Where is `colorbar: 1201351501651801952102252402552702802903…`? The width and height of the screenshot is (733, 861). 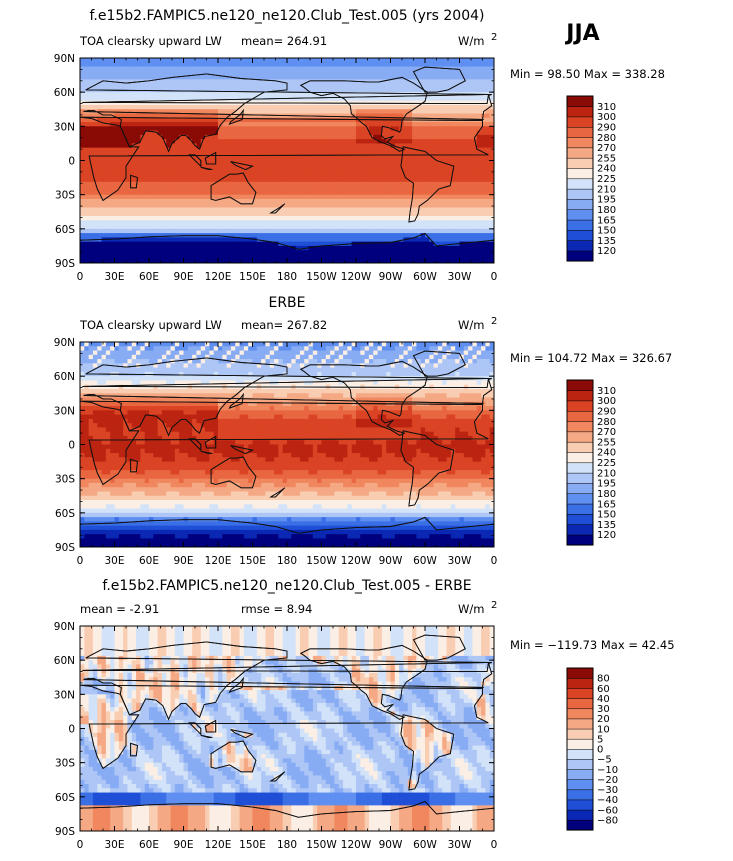
colorbar: 1201351501651801952102252402552702802903… is located at coordinates (591, 462).